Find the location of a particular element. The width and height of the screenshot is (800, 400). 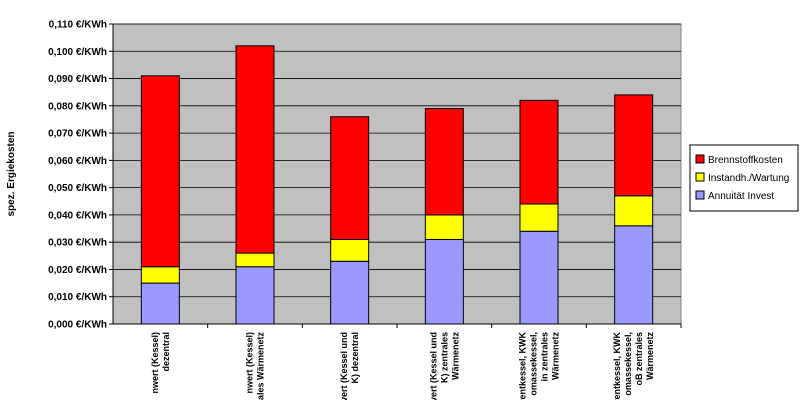

x-tick-label: in zentrales is located at coordinates (545, 357).